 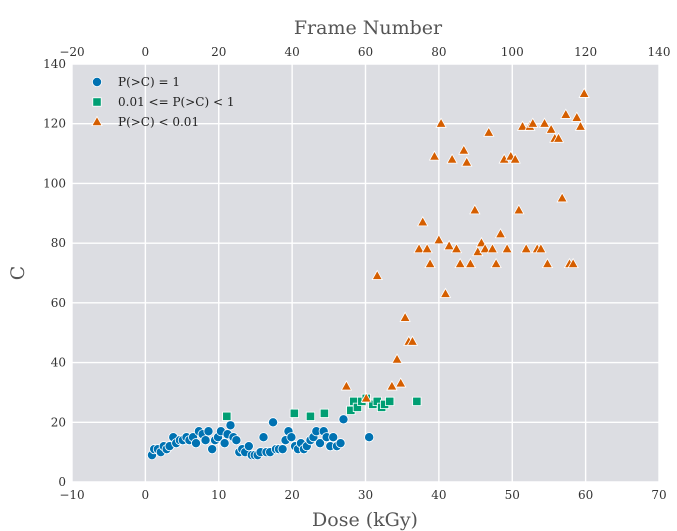 I want to click on series-circle, so click(x=260, y=437).